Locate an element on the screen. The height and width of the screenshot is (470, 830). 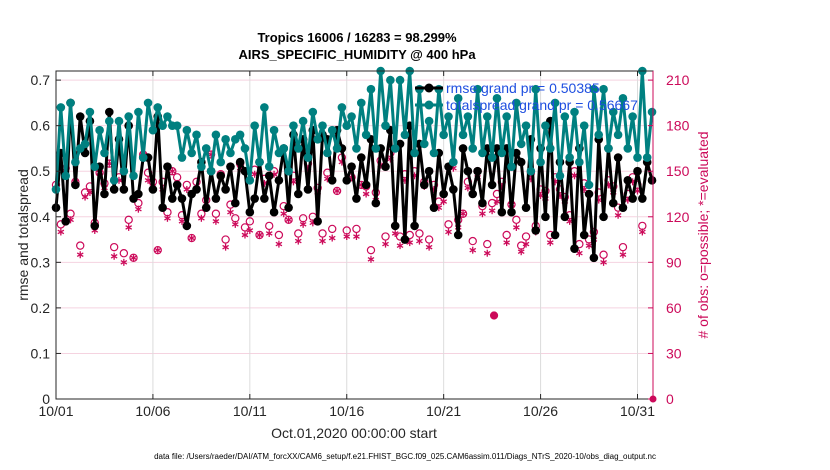
y-tick-label: 0.7 is located at coordinates (41, 80).